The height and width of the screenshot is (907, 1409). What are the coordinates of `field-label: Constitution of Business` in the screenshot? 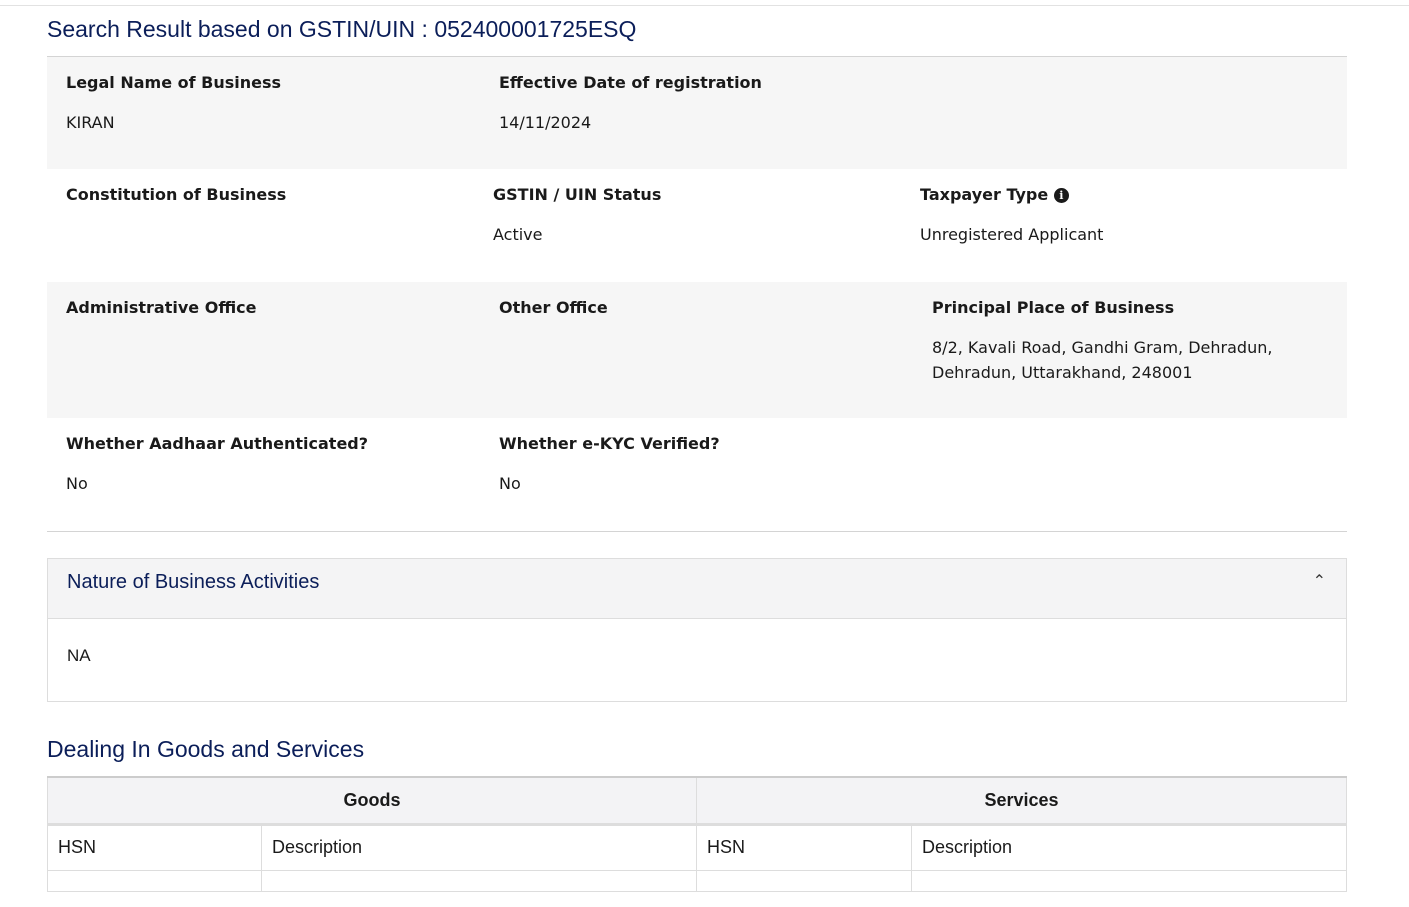 It's located at (176, 194).